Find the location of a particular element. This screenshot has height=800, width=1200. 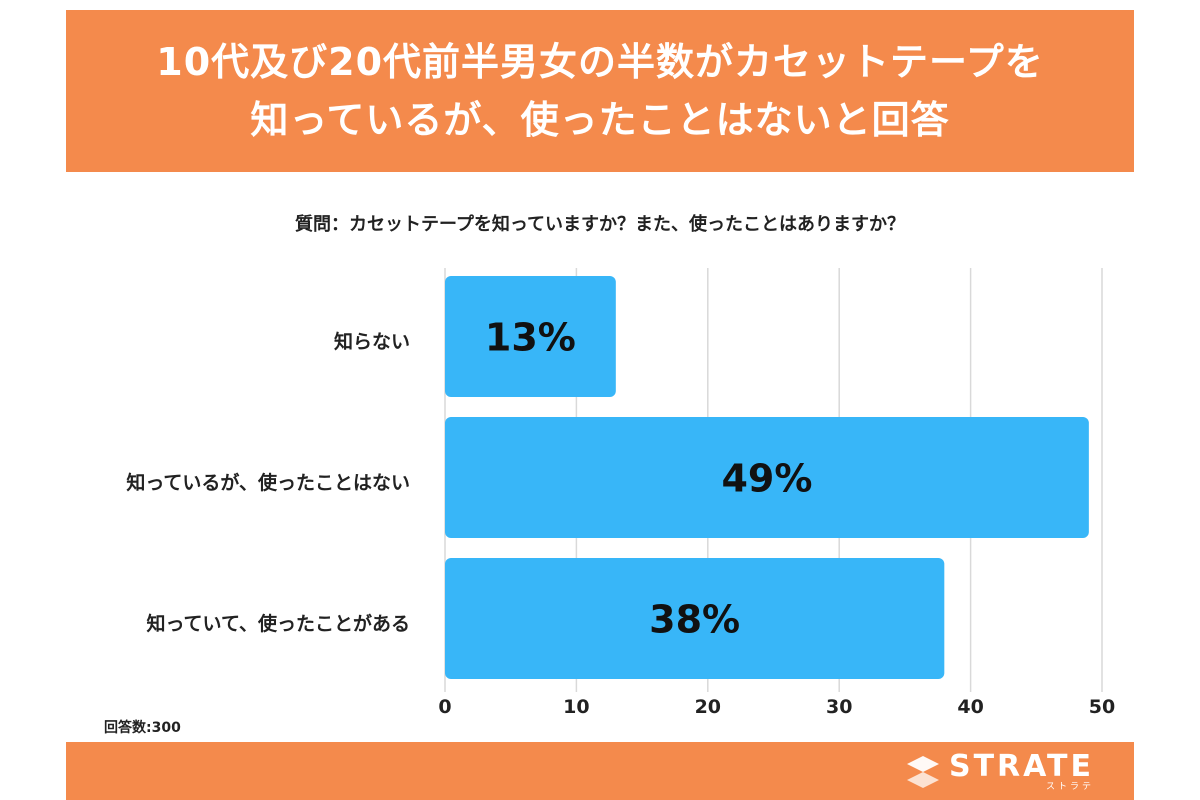

respondent-count: 回答数:300 is located at coordinates (142, 728).